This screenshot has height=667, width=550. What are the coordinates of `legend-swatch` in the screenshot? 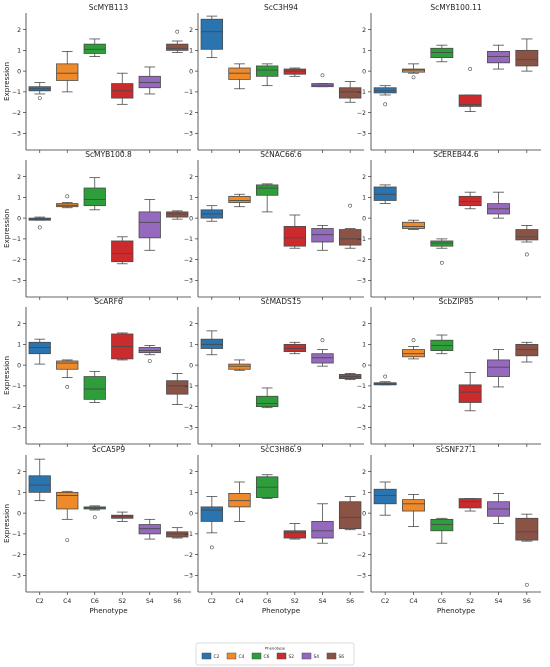 It's located at (281, 656).